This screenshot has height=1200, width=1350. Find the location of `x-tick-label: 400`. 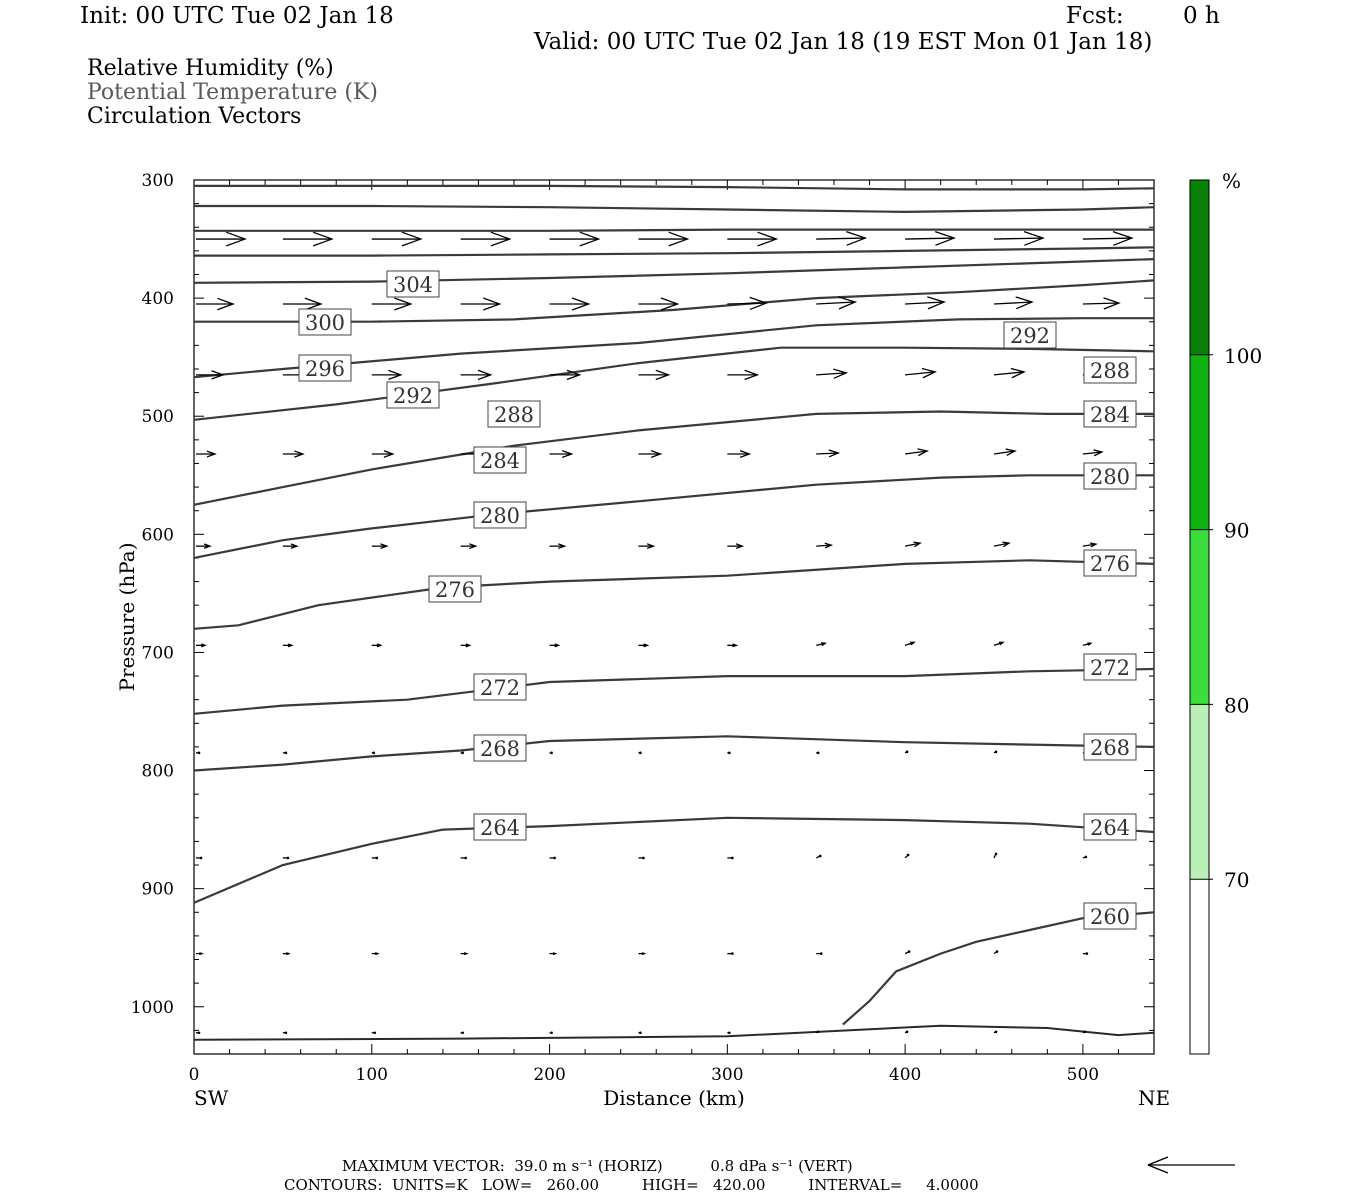

x-tick-label: 400 is located at coordinates (905, 1075).